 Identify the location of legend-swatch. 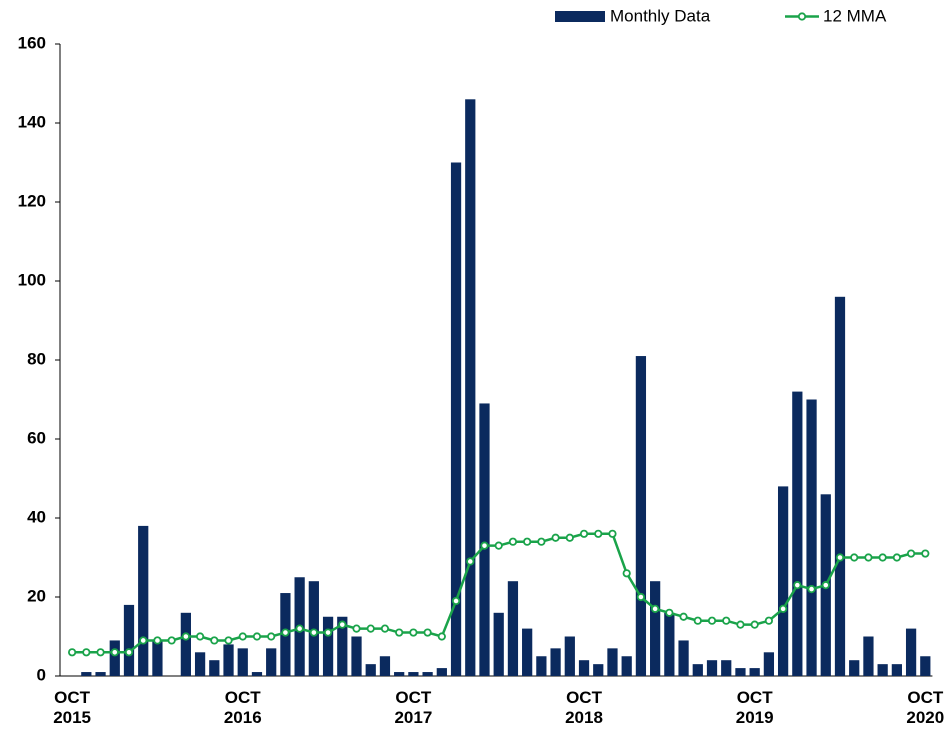
(580, 16).